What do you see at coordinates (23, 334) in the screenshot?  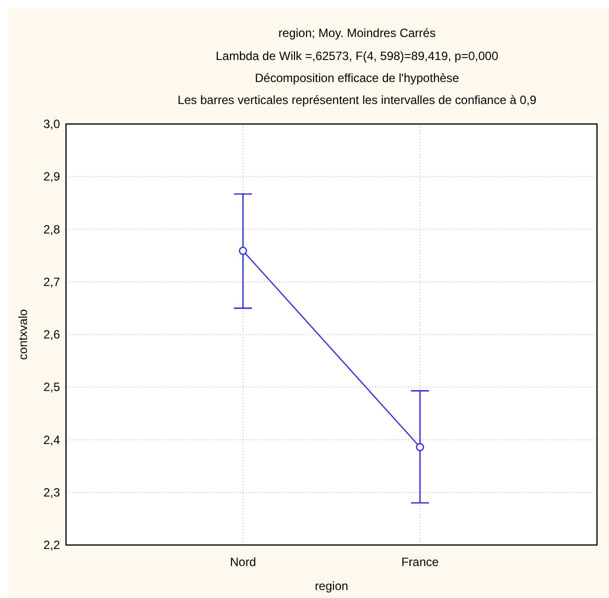 I see `y-axis-title: contxvalo` at bounding box center [23, 334].